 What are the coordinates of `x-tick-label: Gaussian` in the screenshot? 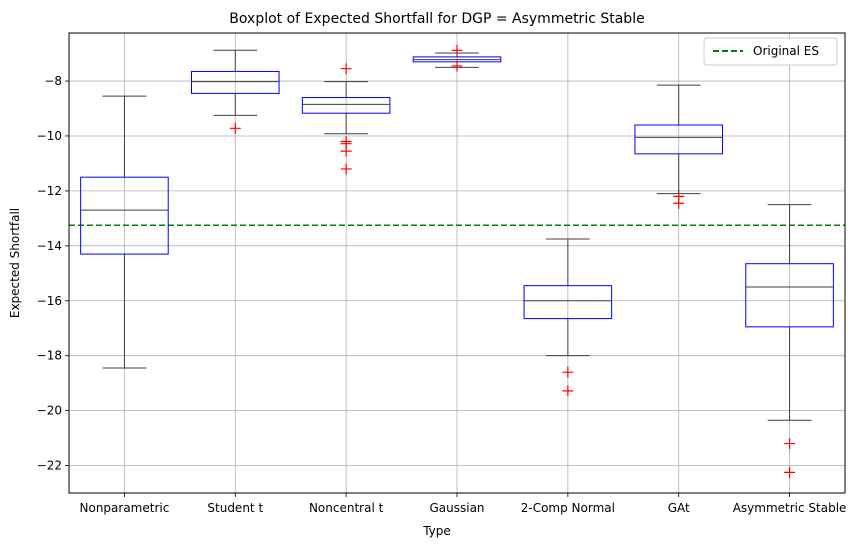 It's located at (456, 508).